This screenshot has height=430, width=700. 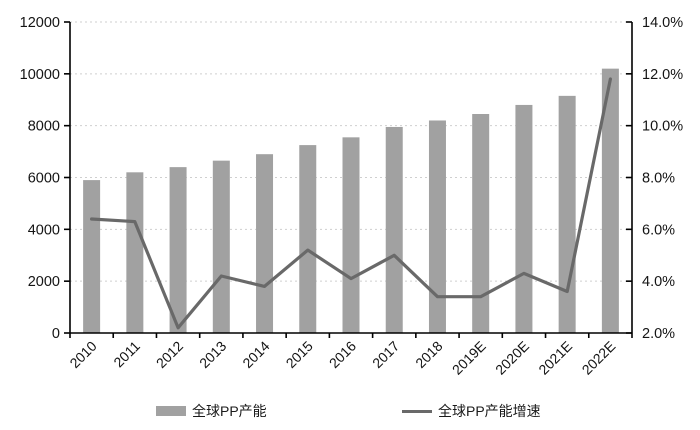 I want to click on bar-2017, so click(x=394, y=230).